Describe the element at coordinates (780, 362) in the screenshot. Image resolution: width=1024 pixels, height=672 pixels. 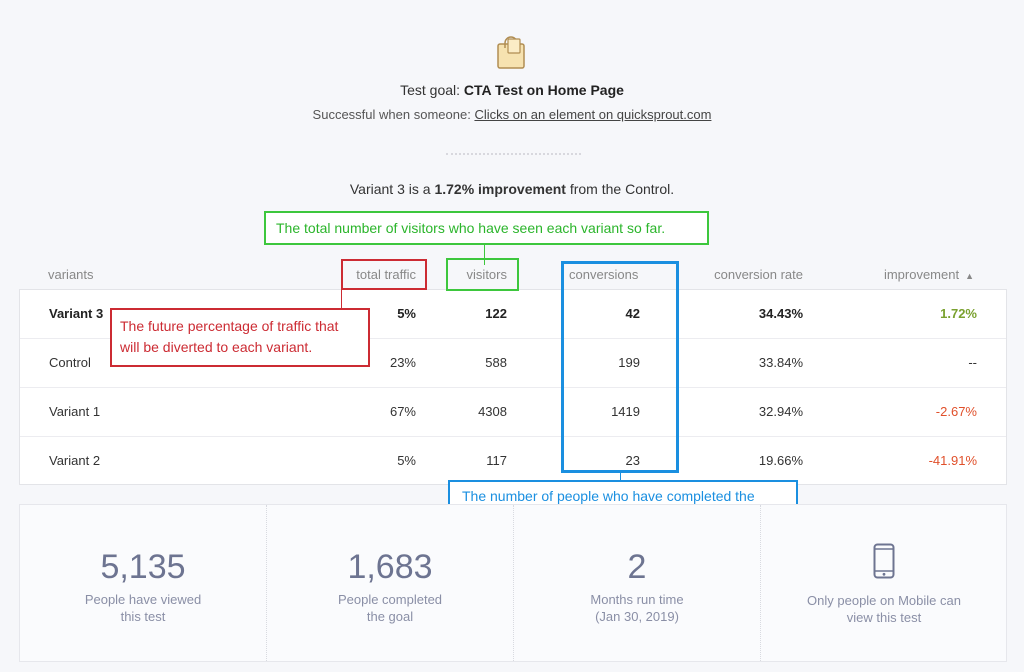
I see `conversion-rate-cell: 33.84%` at that location.